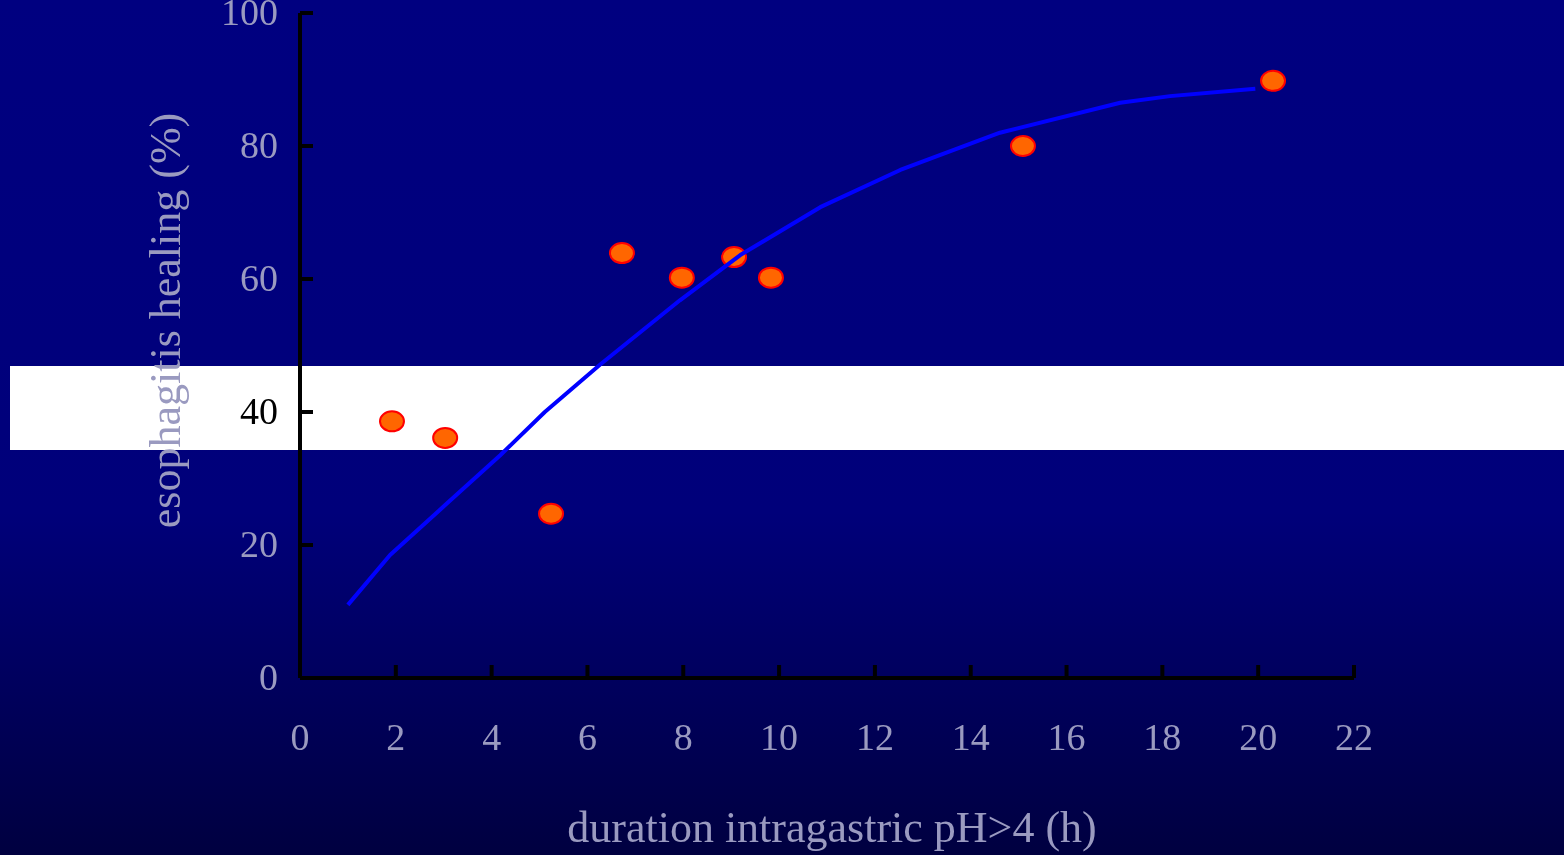 The width and height of the screenshot is (1564, 855). What do you see at coordinates (300, 737) in the screenshot?
I see `x-tick-label: 0` at bounding box center [300, 737].